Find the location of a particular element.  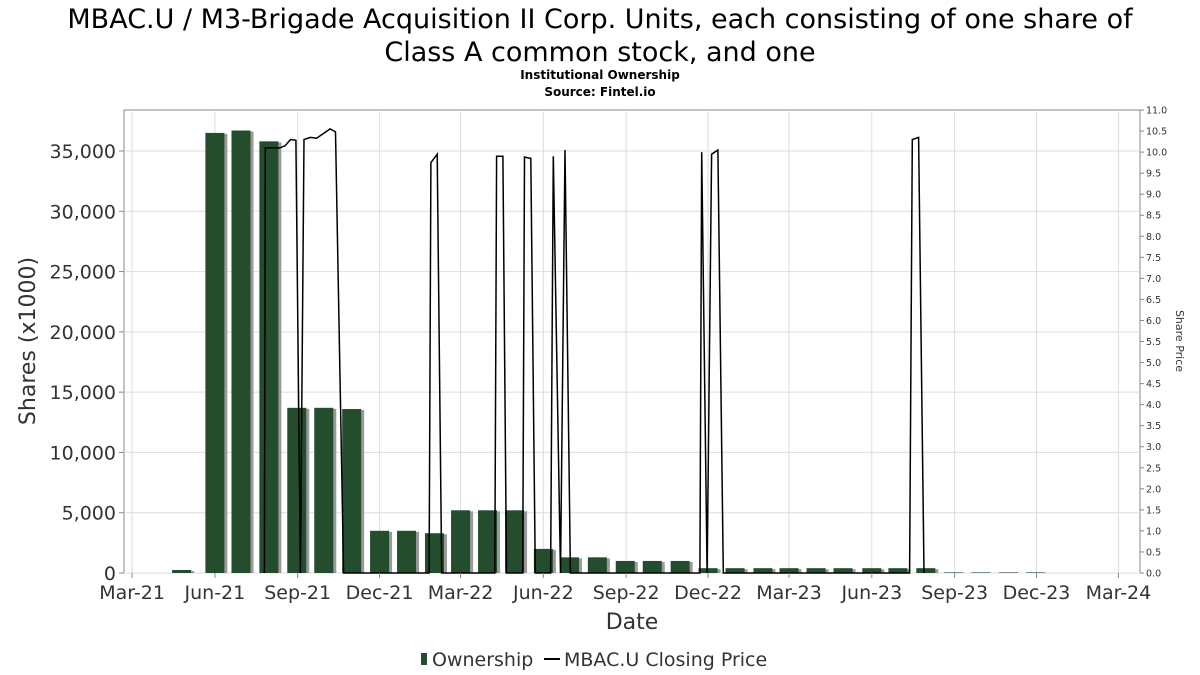

x-tick-label: Mar-24 is located at coordinates (1119, 593).